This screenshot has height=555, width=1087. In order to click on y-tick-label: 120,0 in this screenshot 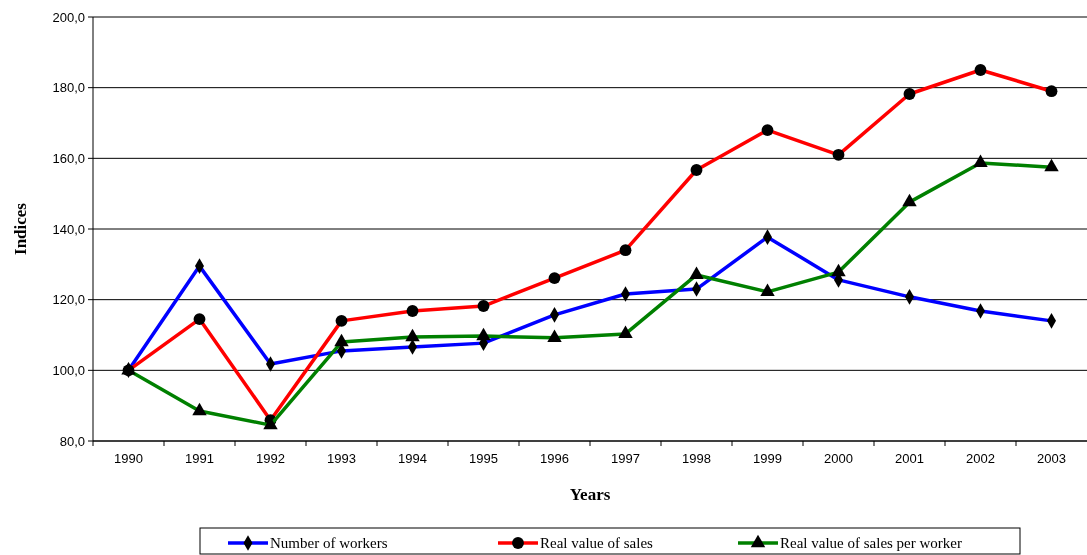, I will do `click(68, 300)`.